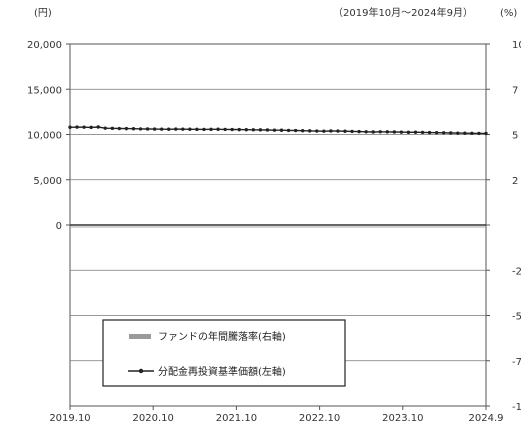 The width and height of the screenshot is (521, 430). I want to click on y-left-ticks: 20,000 15,000 10,000 5,000 0, so click(48, 136).